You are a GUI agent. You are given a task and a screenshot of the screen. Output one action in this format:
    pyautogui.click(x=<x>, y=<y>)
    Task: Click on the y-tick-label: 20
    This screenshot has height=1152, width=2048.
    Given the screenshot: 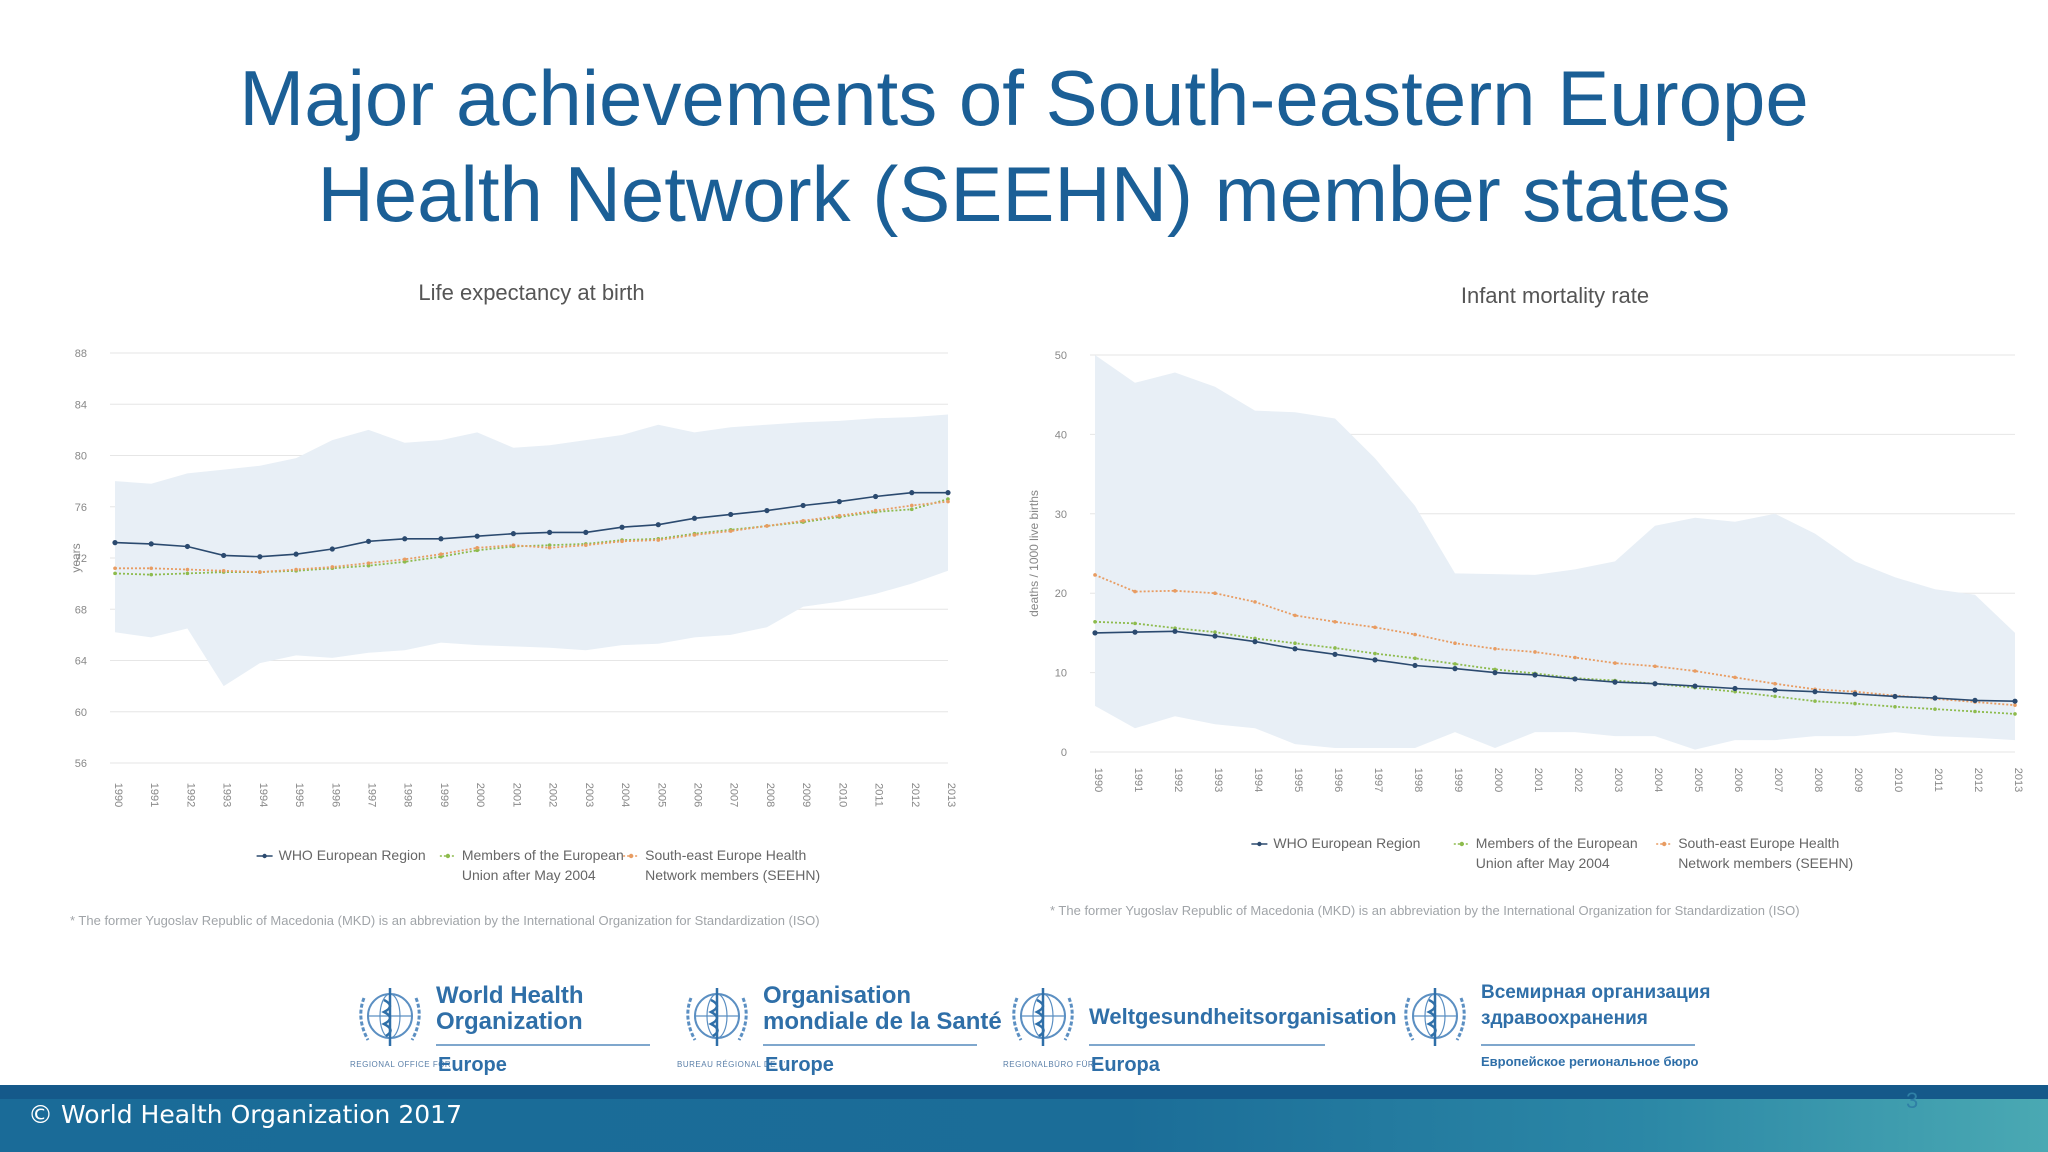 What is the action you would take?
    pyautogui.click(x=1061, y=594)
    